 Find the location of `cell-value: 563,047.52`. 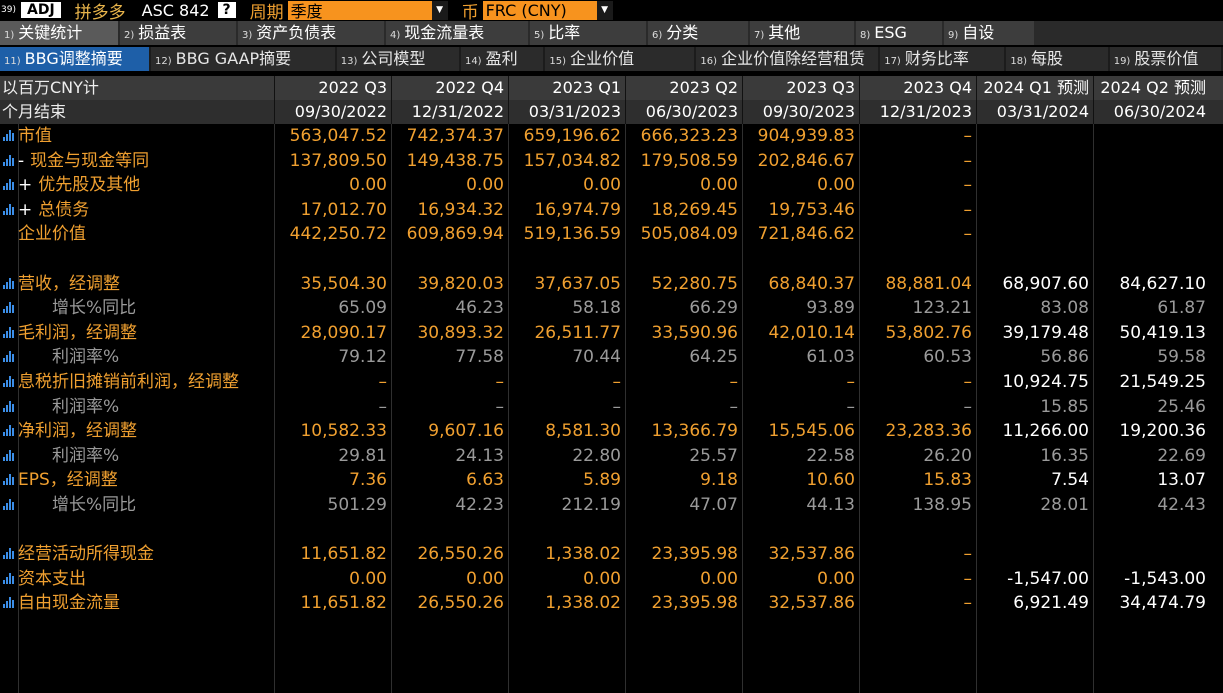

cell-value: 563,047.52 is located at coordinates (338, 136).